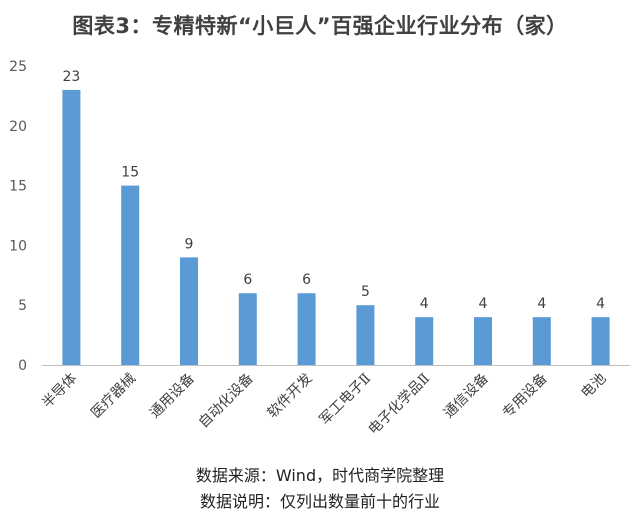 Image resolution: width=640 pixels, height=520 pixels. I want to click on source-note: 数据来源：Wind，时代商学院整理, so click(320, 475).